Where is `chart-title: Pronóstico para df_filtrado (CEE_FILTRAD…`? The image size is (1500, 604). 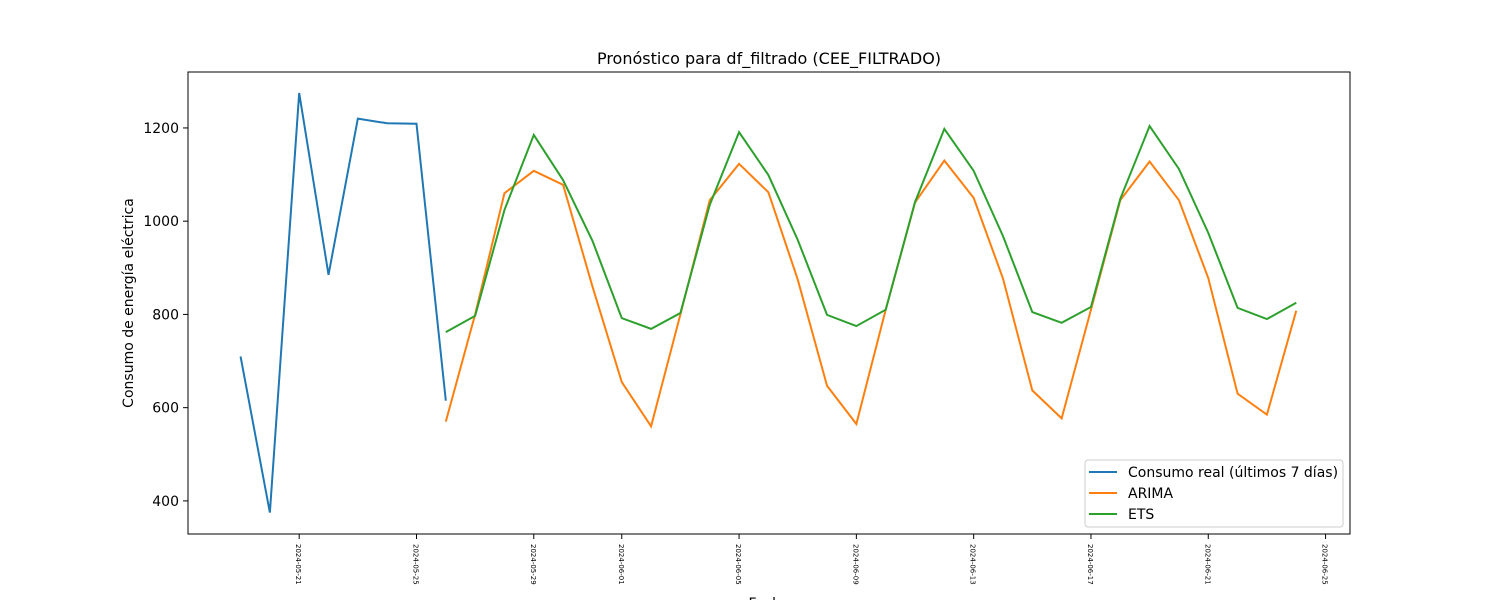 chart-title: Pronóstico para df_filtrado (CEE_FILTRAD… is located at coordinates (769, 59).